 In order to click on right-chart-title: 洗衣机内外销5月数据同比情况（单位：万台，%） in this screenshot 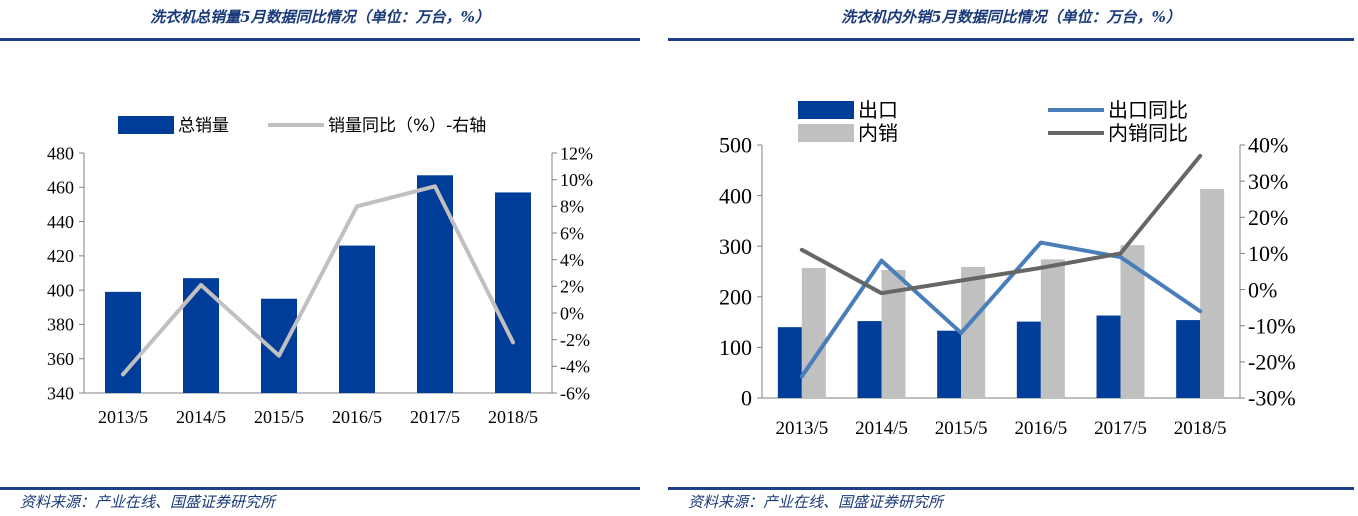, I will do `click(1011, 17)`.